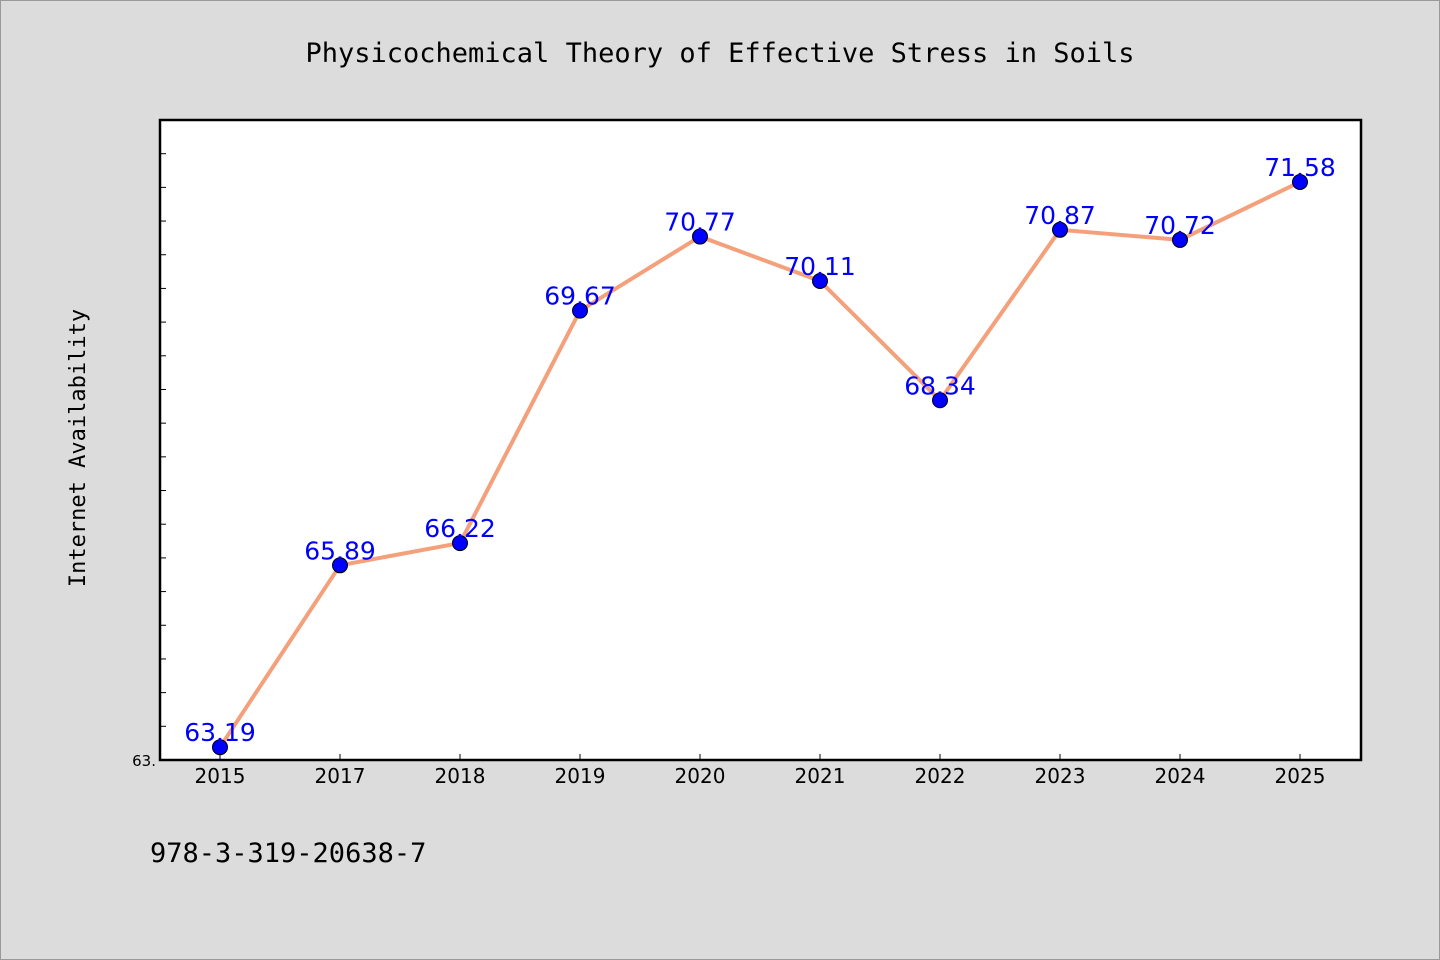 The image size is (1440, 960). Describe the element at coordinates (580, 296) in the screenshot. I see `data-label: 69.67` at that location.